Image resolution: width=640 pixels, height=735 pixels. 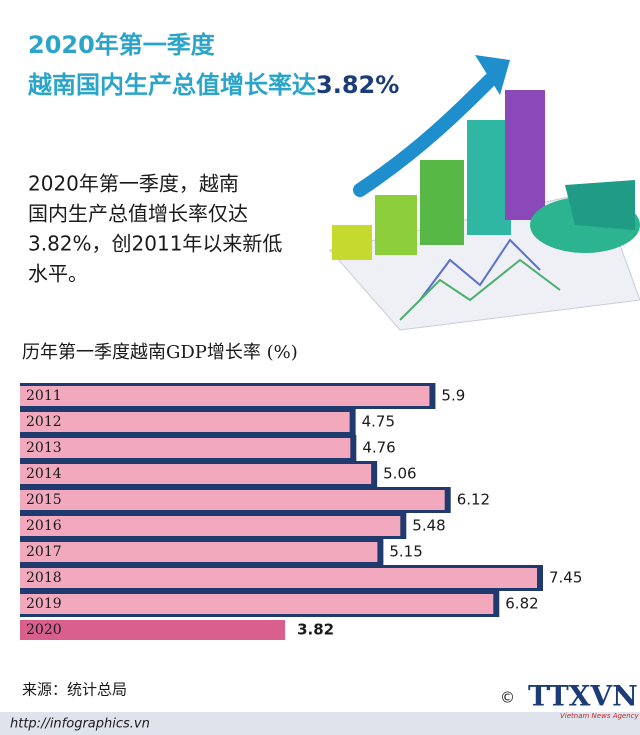 I want to click on footer-band, so click(x=320, y=723).